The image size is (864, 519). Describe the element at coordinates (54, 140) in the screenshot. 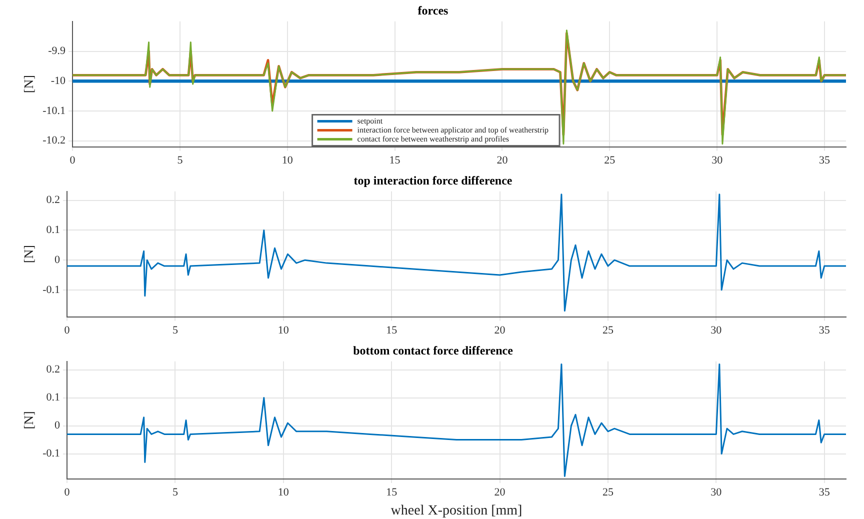

I see `y-tick-label: -10.2` at that location.